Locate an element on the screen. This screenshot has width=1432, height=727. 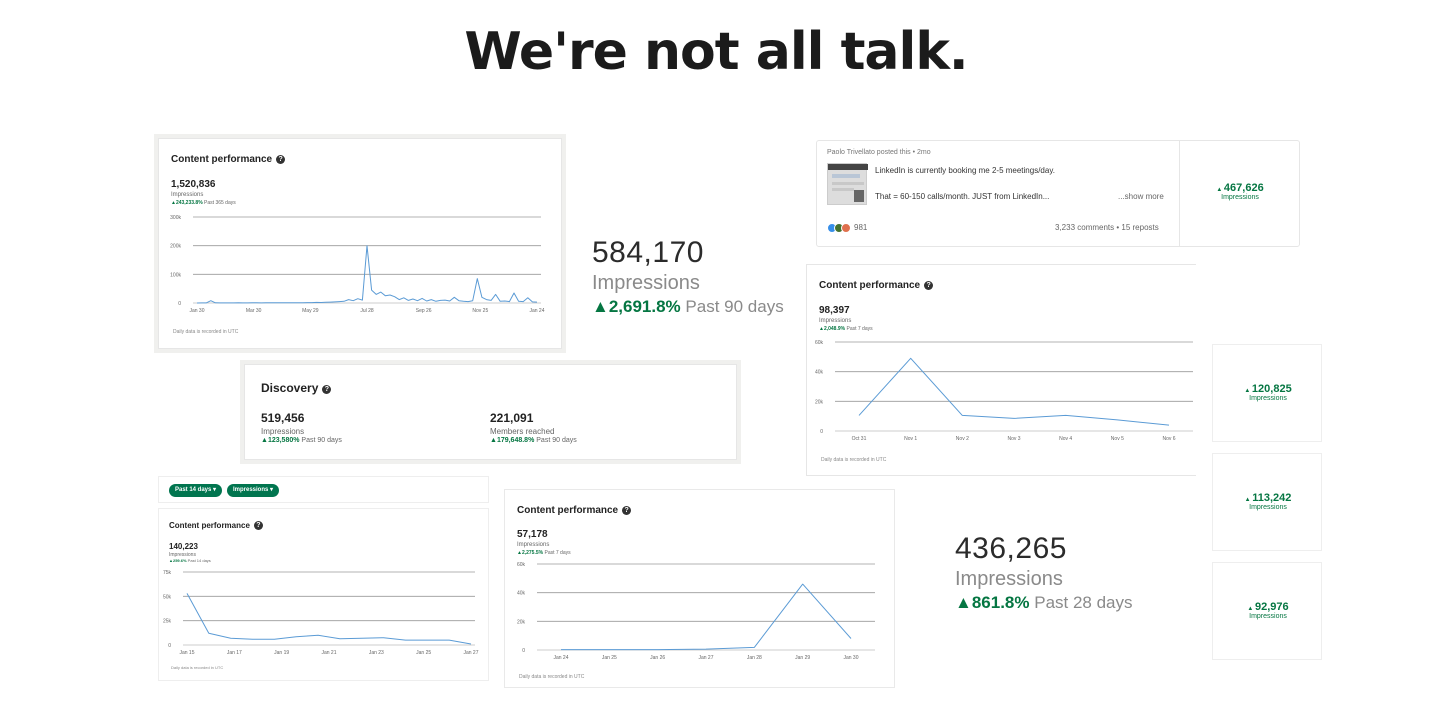
y-tick-label: 300k is located at coordinates (175, 218).